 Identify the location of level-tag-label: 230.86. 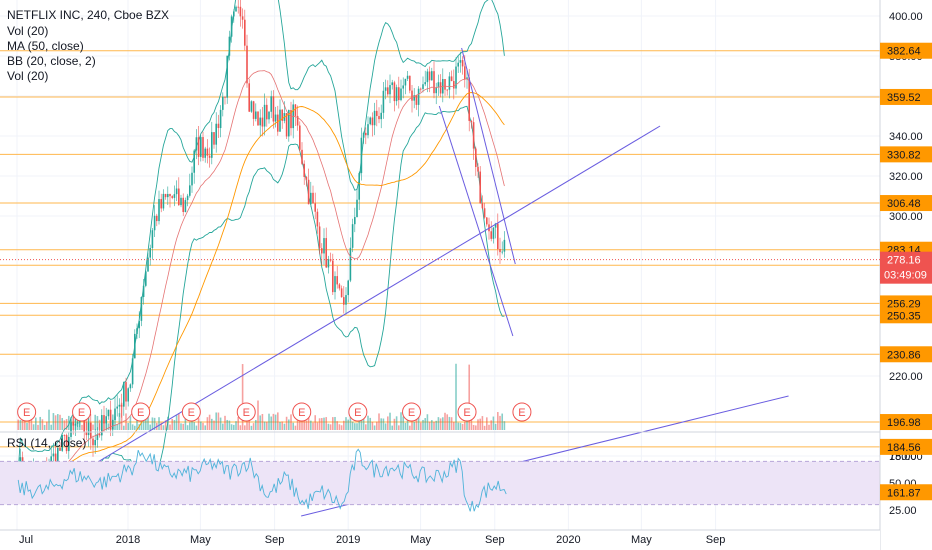
(904, 355).